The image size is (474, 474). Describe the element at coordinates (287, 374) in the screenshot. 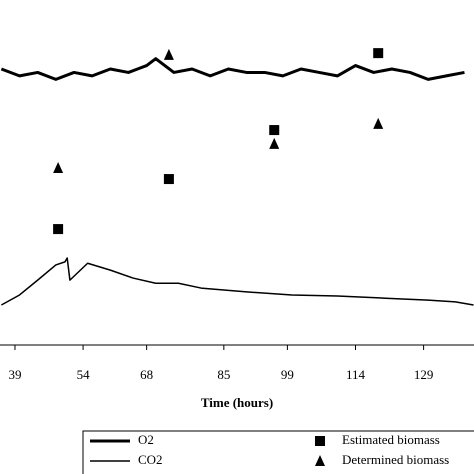

I see `x-tick-label: 99` at that location.